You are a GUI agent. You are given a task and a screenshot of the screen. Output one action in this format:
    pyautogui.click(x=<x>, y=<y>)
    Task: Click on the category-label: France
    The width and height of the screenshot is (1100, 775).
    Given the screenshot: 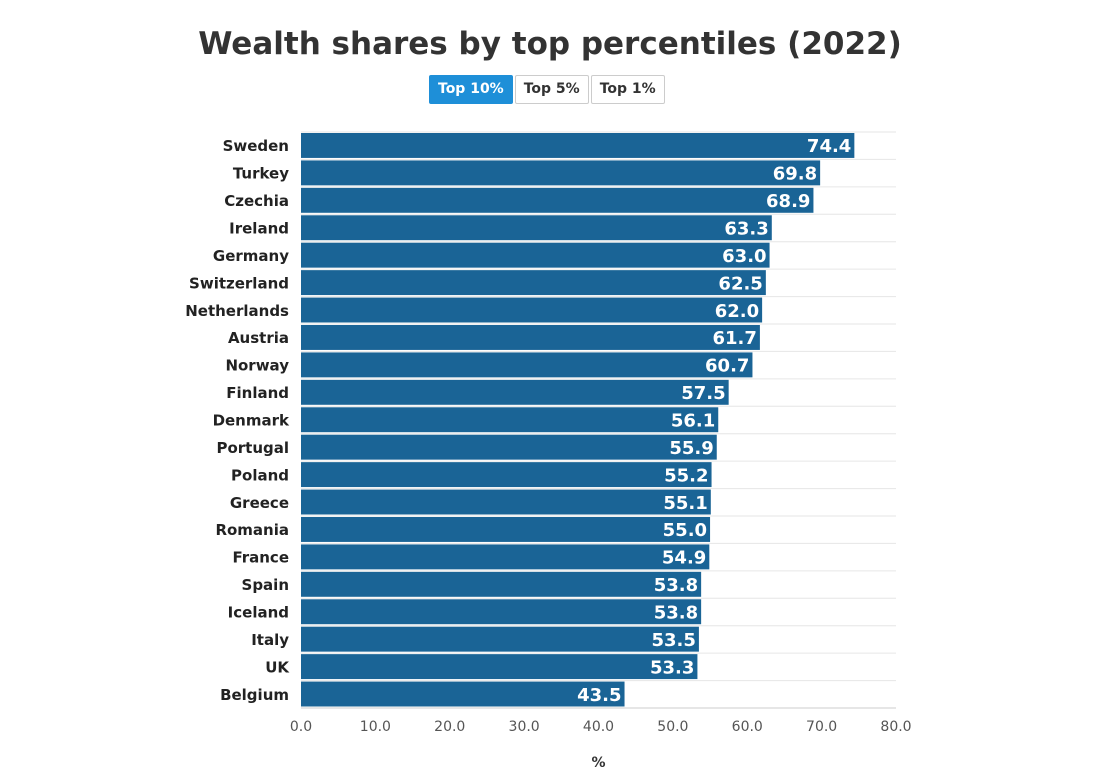 What is the action you would take?
    pyautogui.click(x=260, y=558)
    